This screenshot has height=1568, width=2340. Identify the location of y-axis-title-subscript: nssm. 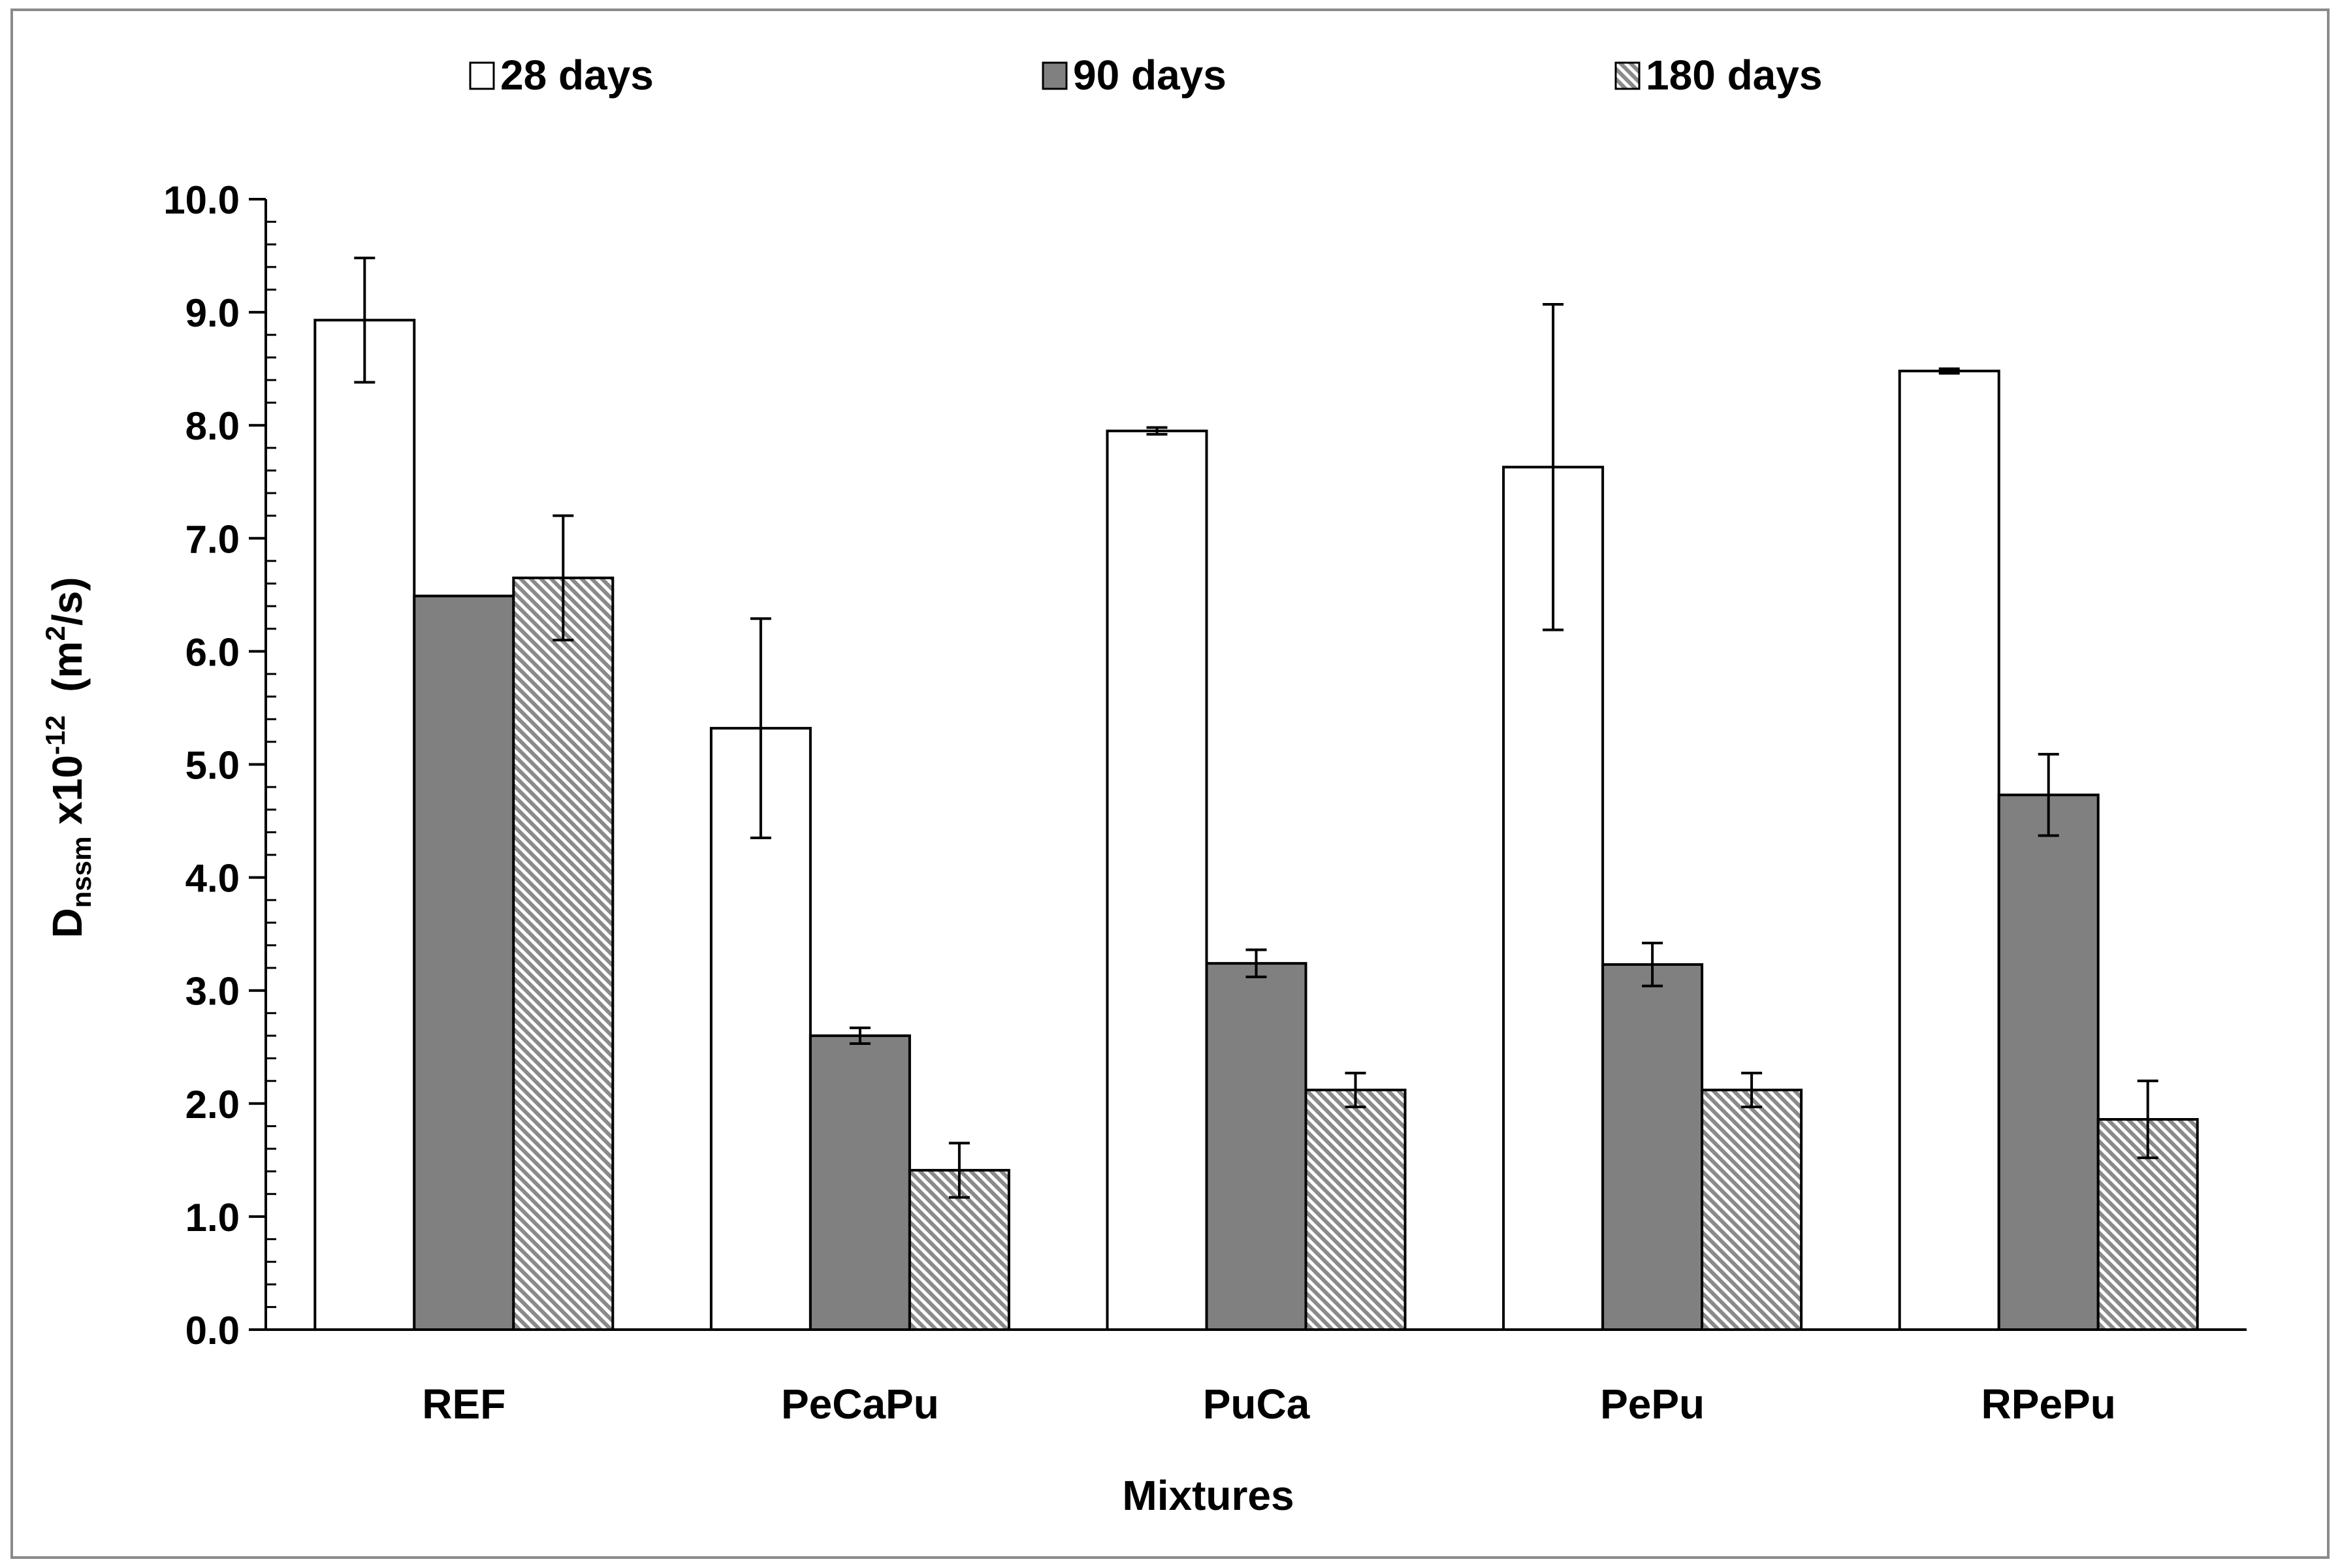
(81, 872).